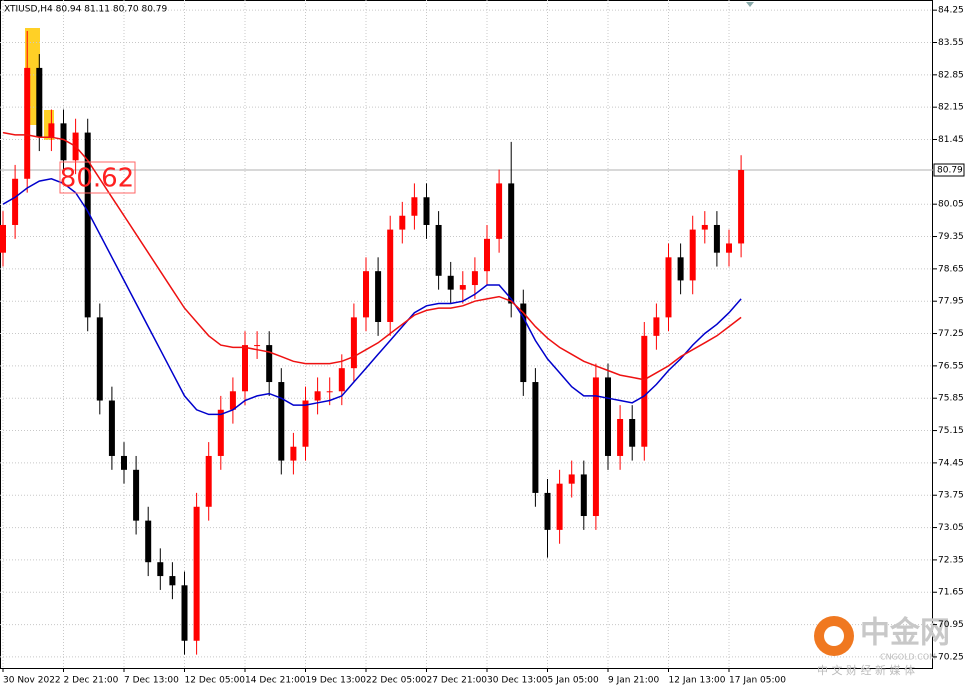  I want to click on annotation: 80.62, so click(97, 179).